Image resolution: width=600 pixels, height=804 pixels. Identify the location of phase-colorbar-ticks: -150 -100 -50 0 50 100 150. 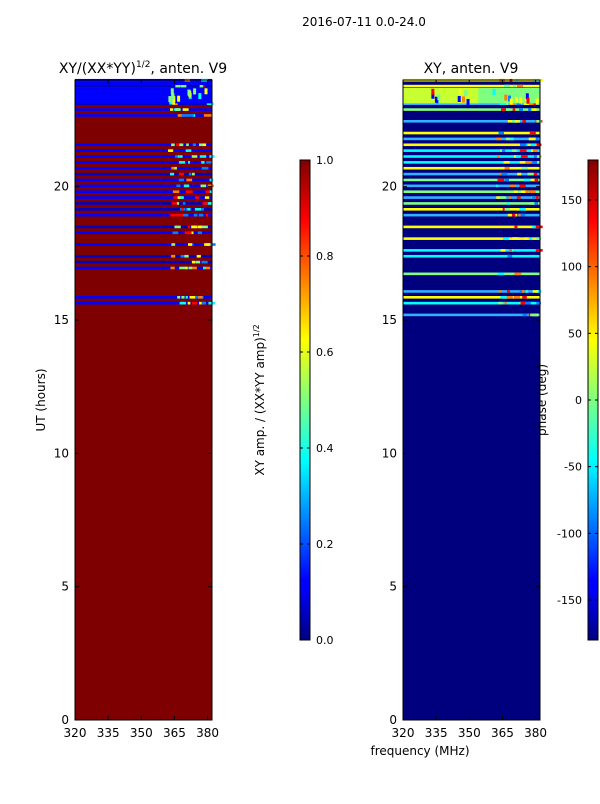
(577, 400).